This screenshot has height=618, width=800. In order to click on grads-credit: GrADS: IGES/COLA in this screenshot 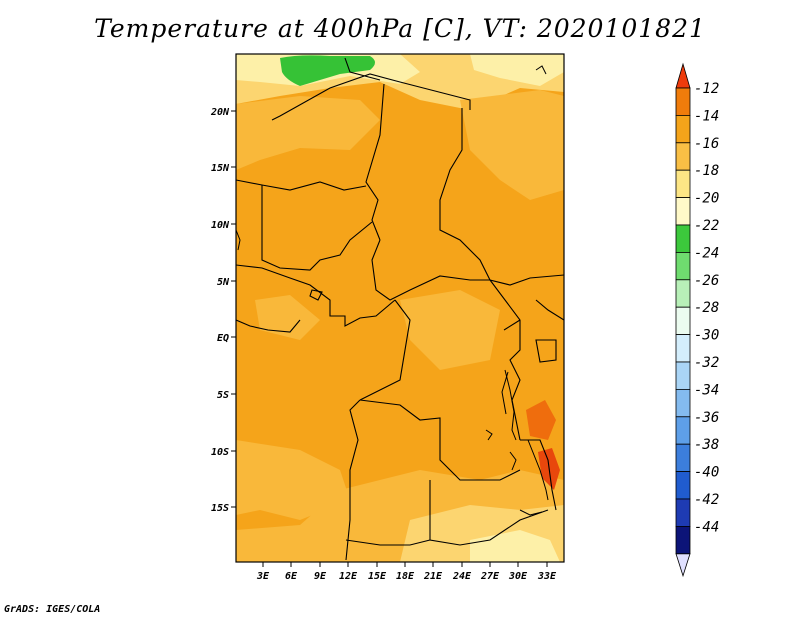, I will do `click(52, 609)`.